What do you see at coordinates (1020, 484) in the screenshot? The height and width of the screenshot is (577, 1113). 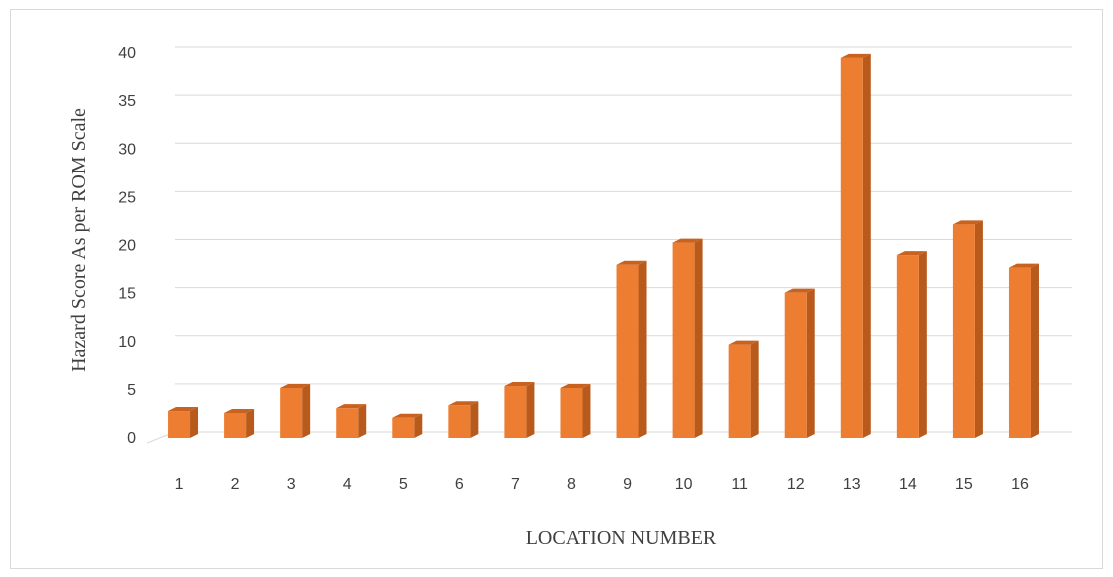 I see `x-tick-label: 16` at bounding box center [1020, 484].